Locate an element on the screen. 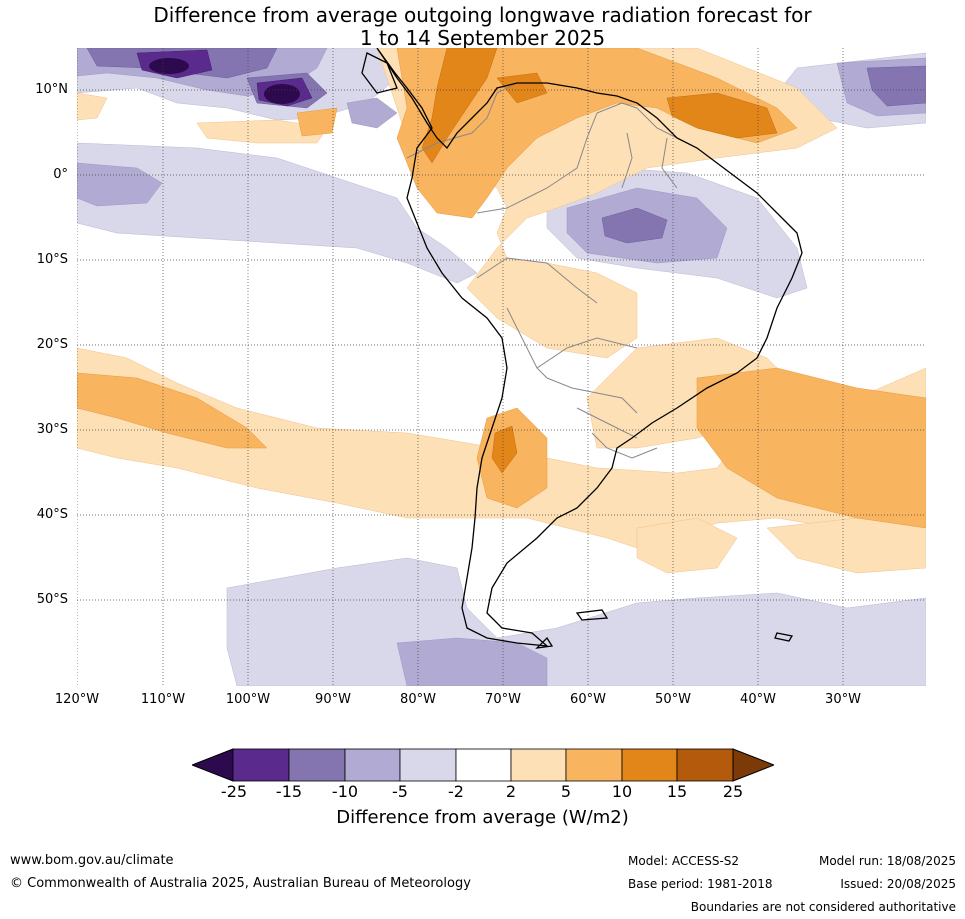 The height and width of the screenshot is (919, 965). colorbar-title: Difference from average (W/m2) is located at coordinates (482, 817).